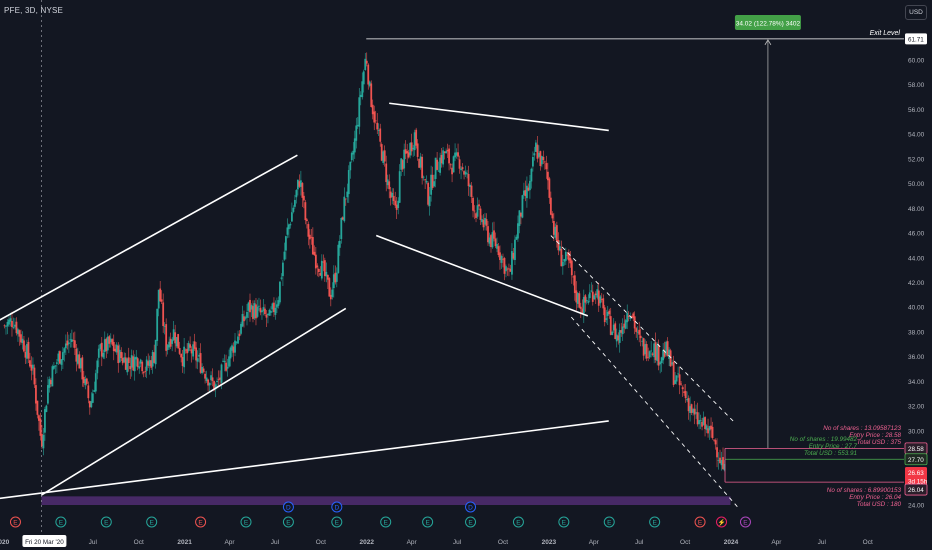 This screenshot has height=550, width=932. What do you see at coordinates (685, 542) in the screenshot?
I see `time-tick-label: Oct` at bounding box center [685, 542].